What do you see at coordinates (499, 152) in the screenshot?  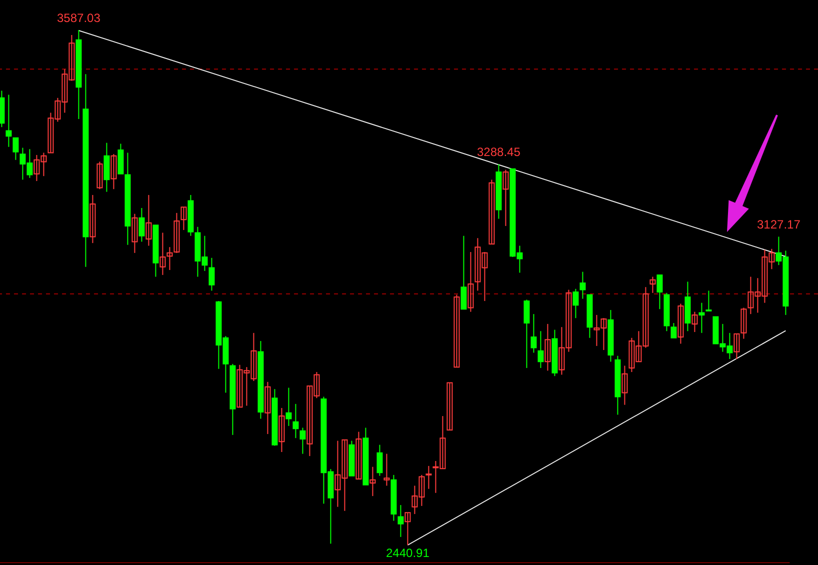 I see `annotation: 3288.45` at bounding box center [499, 152].